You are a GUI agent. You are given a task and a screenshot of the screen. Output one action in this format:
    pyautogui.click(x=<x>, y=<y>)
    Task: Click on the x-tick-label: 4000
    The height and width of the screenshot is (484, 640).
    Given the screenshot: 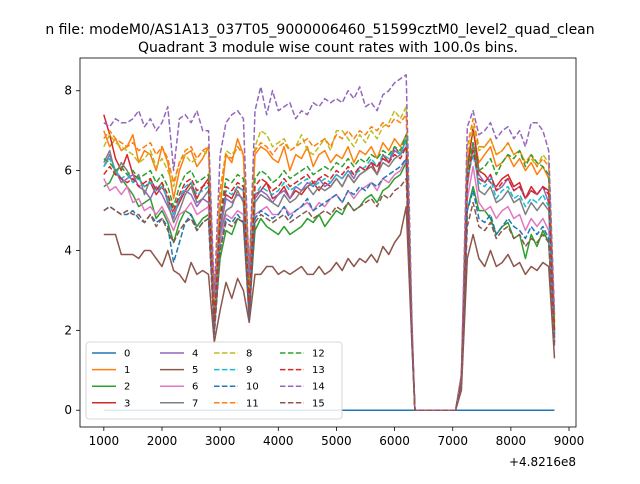 What is the action you would take?
    pyautogui.click(x=278, y=441)
    